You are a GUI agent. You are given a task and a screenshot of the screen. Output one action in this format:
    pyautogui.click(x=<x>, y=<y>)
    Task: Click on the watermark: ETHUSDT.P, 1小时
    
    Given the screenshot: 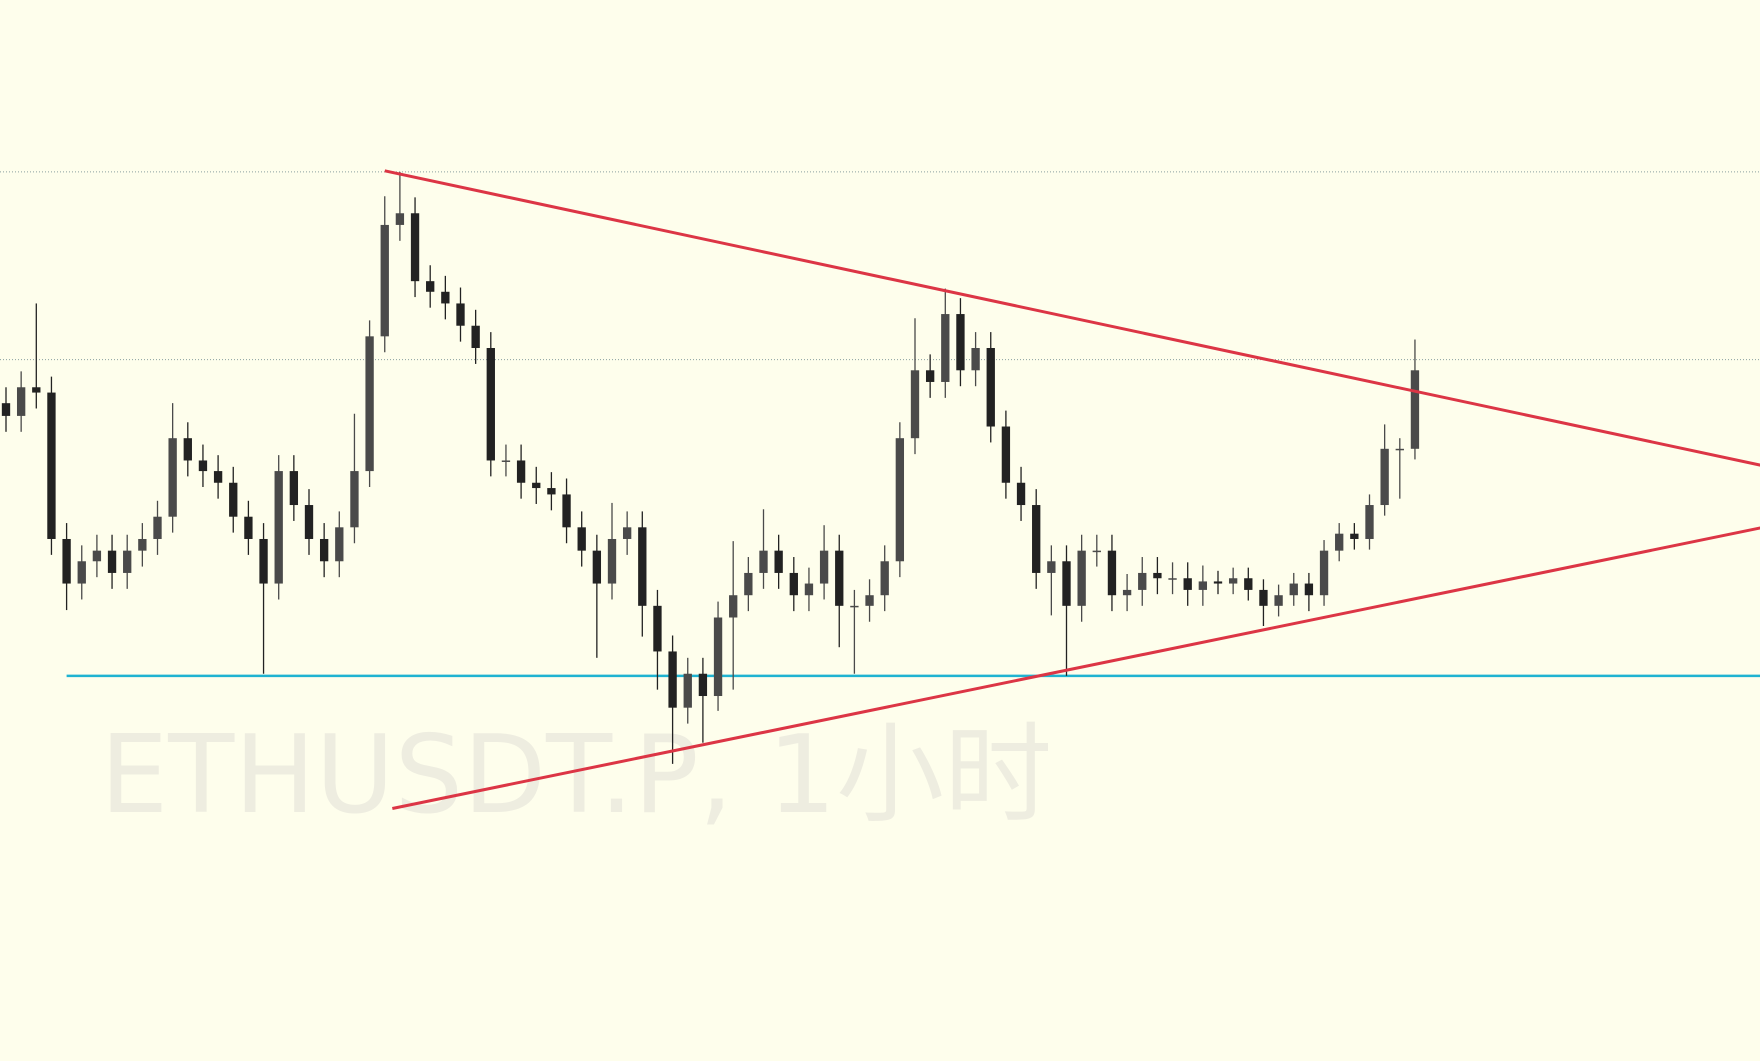 What is the action you would take?
    pyautogui.click(x=576, y=775)
    